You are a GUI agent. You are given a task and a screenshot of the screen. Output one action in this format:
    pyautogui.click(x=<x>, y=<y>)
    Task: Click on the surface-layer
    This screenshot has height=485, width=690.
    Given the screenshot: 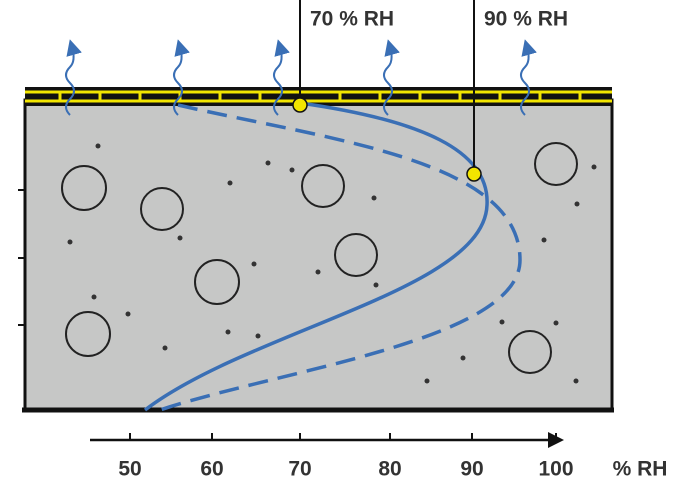 What is the action you would take?
    pyautogui.click(x=318, y=96)
    